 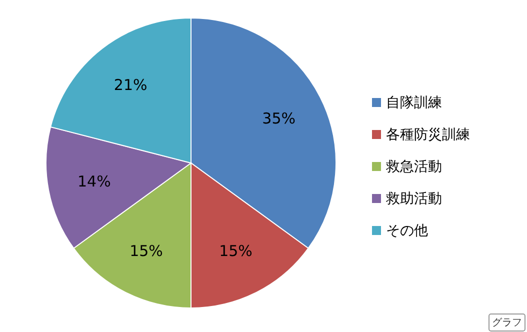 What do you see at coordinates (413, 199) in the screenshot?
I see `legend-label: 救助活動` at bounding box center [413, 199].